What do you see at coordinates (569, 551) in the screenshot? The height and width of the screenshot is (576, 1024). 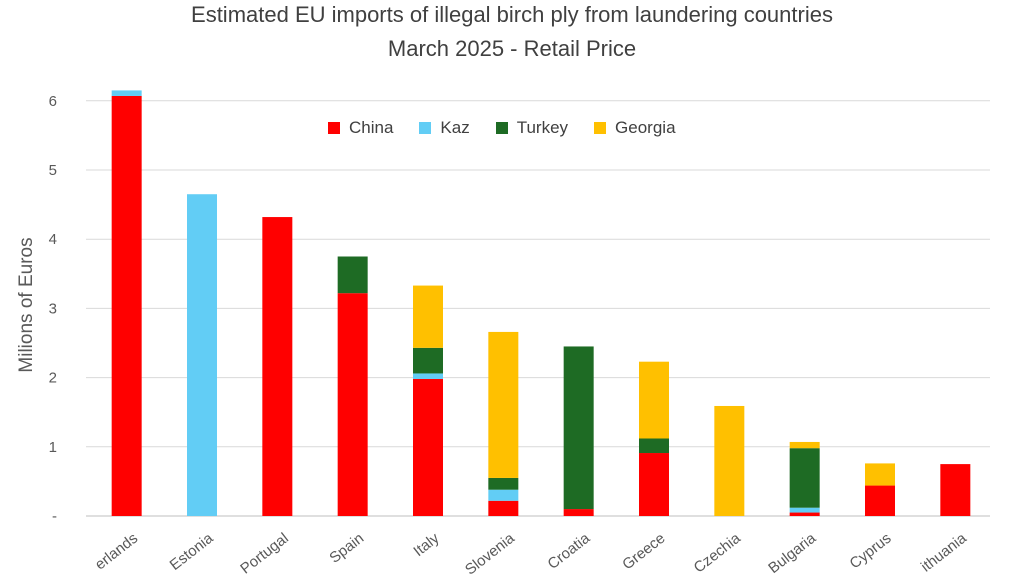 I see `x-tick-label: Croatia` at bounding box center [569, 551].